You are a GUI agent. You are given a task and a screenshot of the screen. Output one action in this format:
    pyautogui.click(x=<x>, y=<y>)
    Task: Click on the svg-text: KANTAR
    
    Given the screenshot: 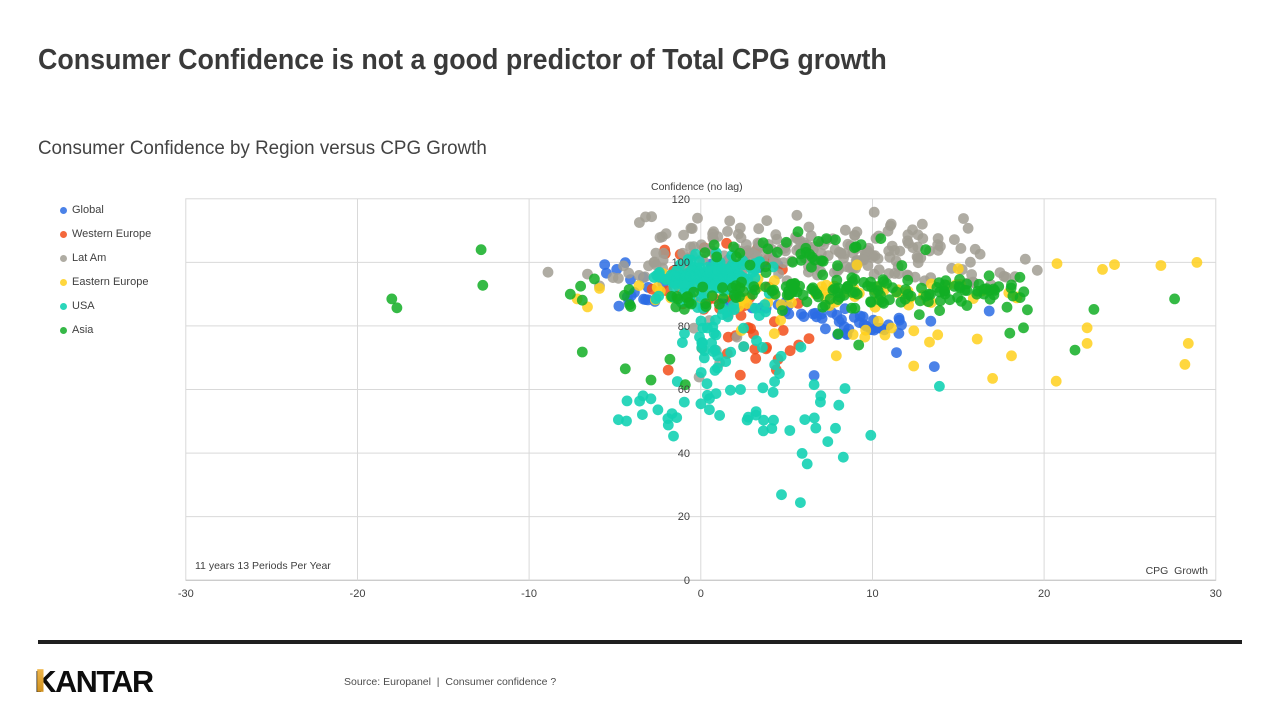 What is the action you would take?
    pyautogui.click(x=94, y=682)
    